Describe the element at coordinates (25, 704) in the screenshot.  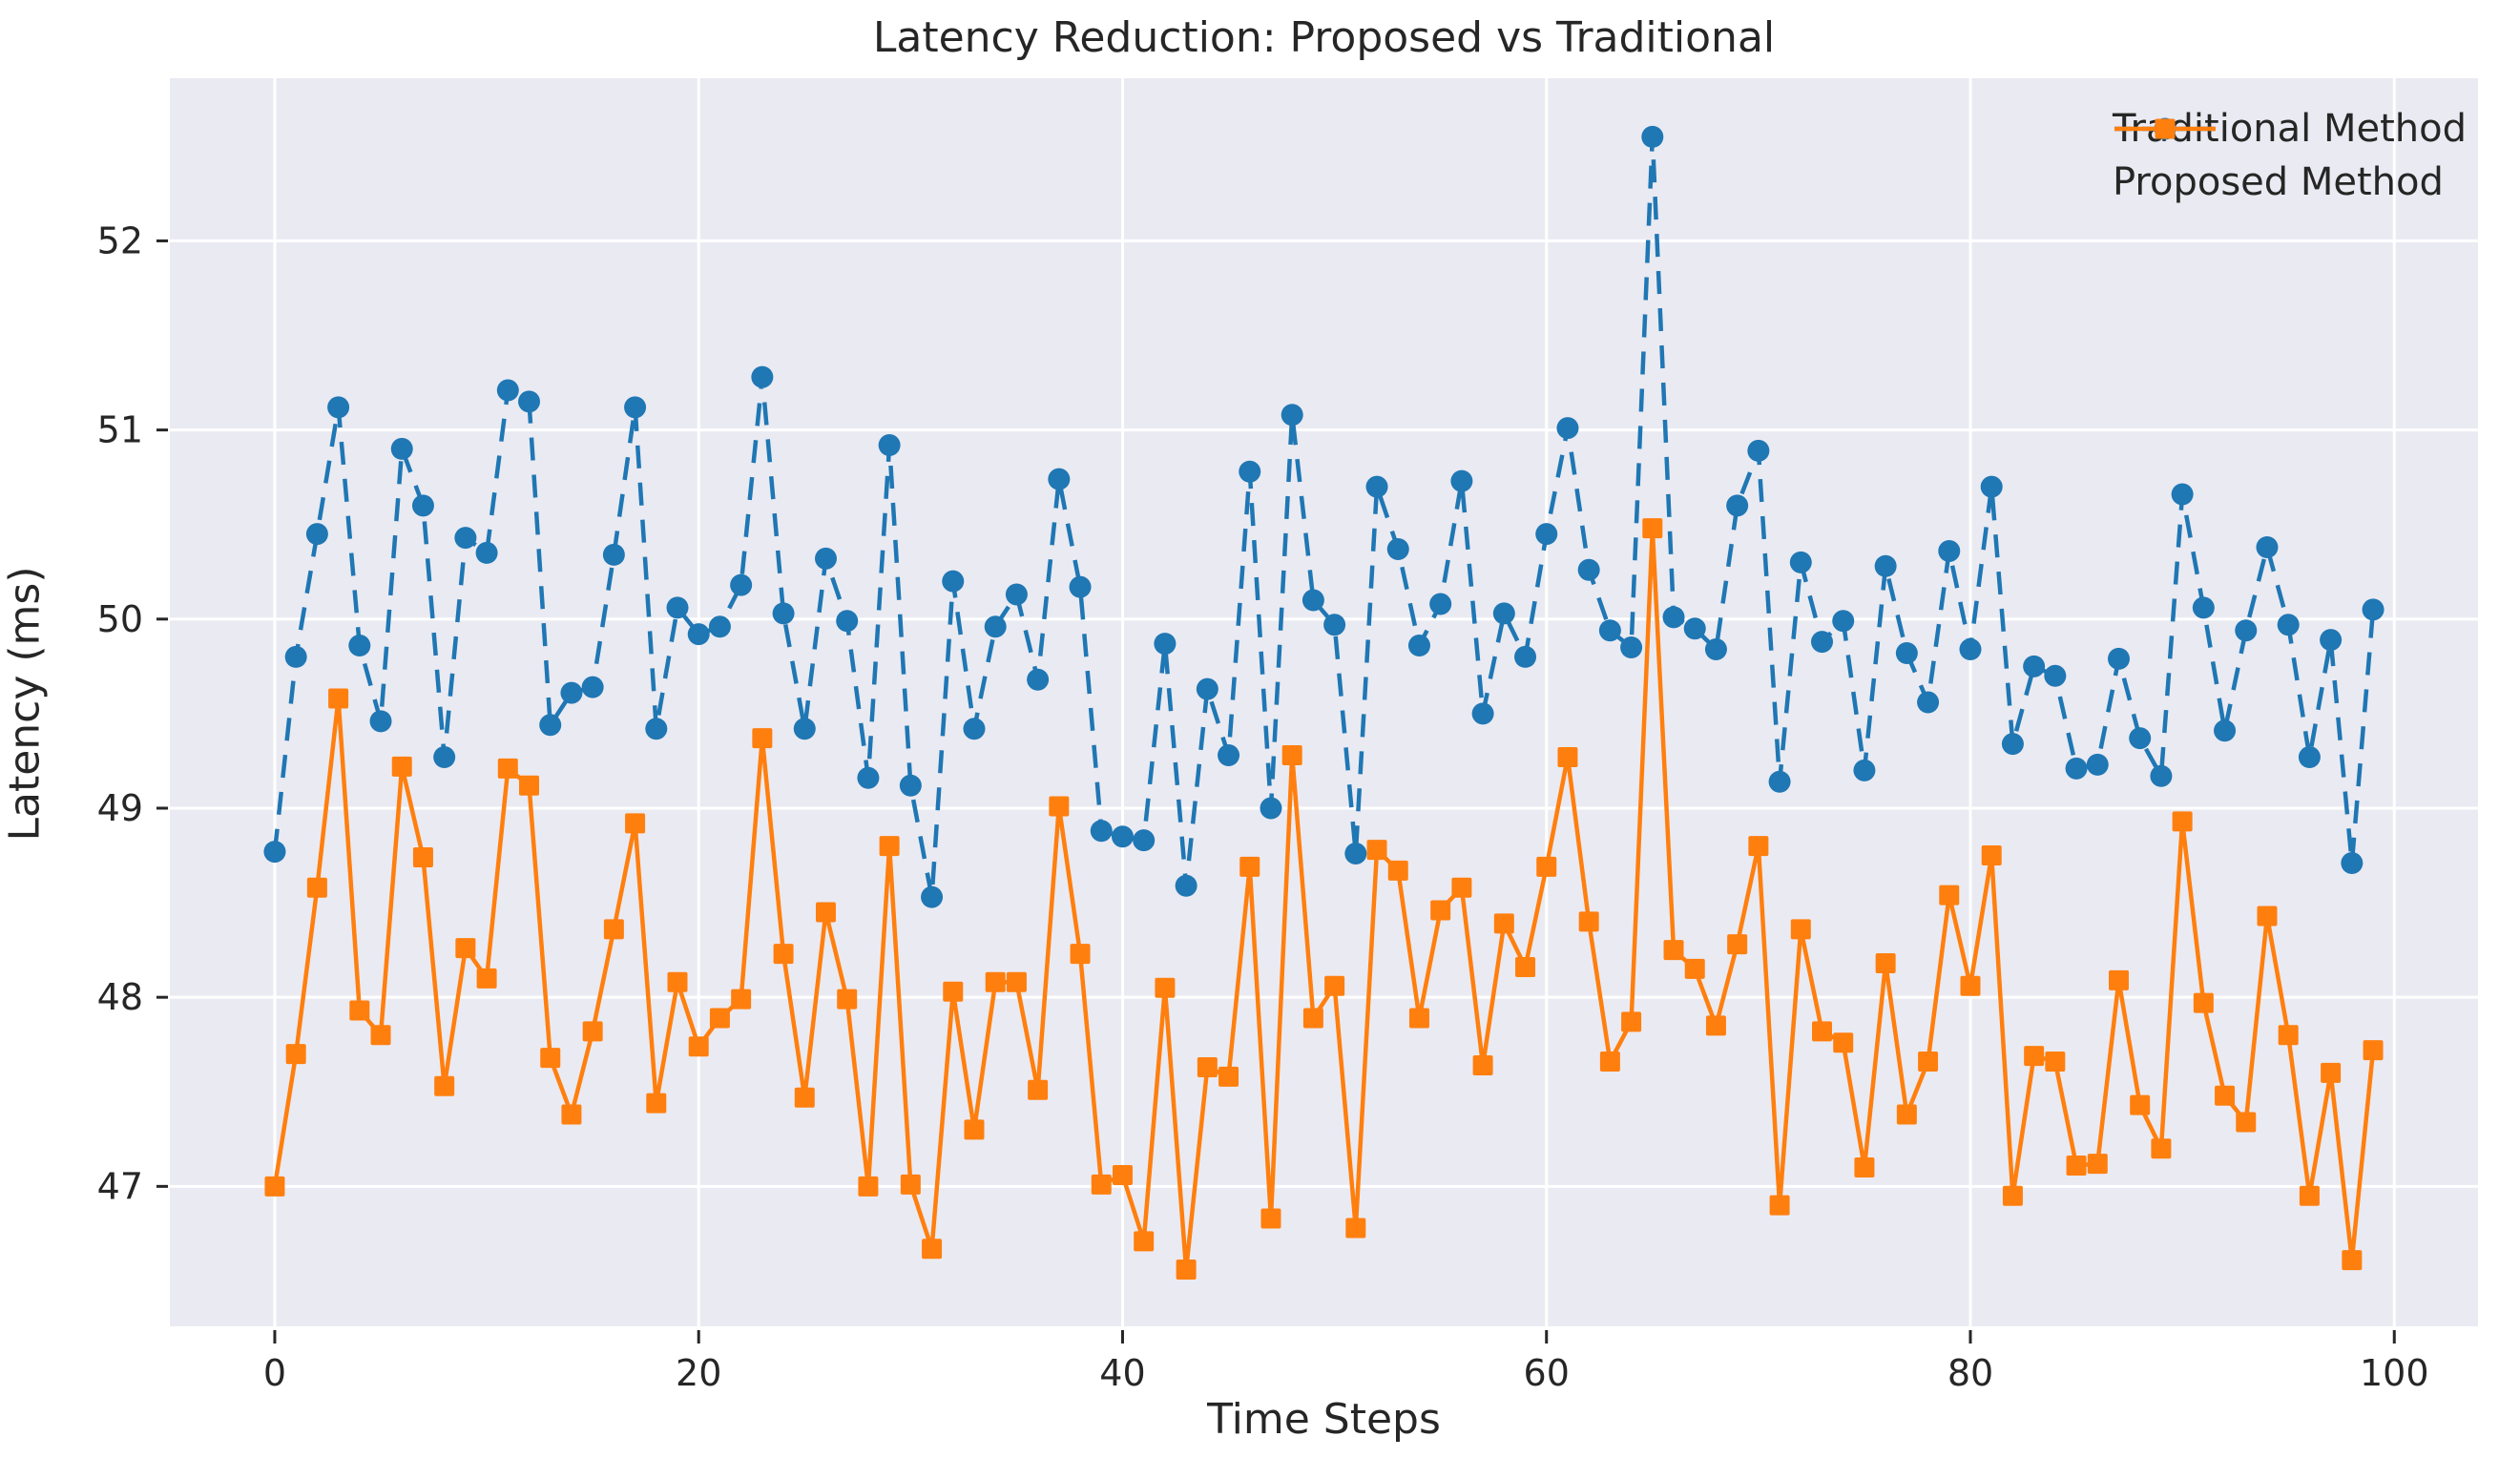
I see `y-axis-label: Latency (ms)` at that location.